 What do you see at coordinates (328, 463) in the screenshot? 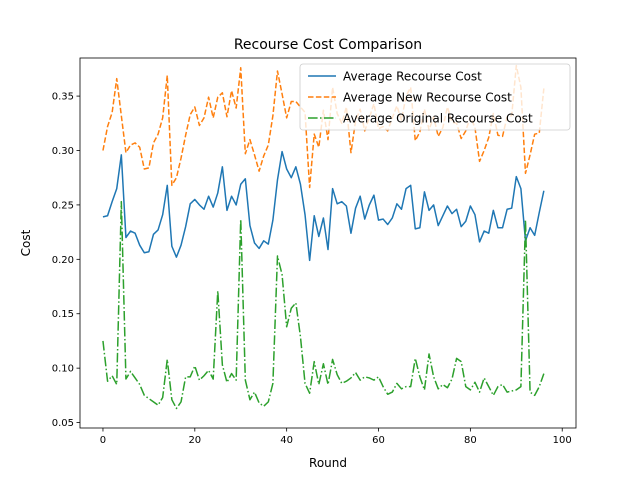
I see `x-axis-label: Round` at bounding box center [328, 463].